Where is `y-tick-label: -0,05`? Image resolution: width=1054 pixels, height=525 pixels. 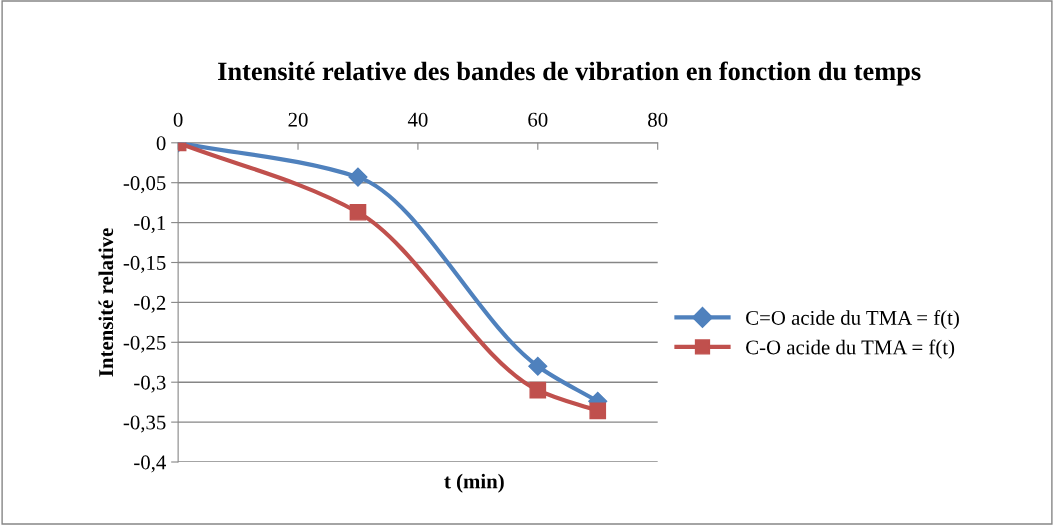 y-tick-label: -0,05 is located at coordinates (144, 185).